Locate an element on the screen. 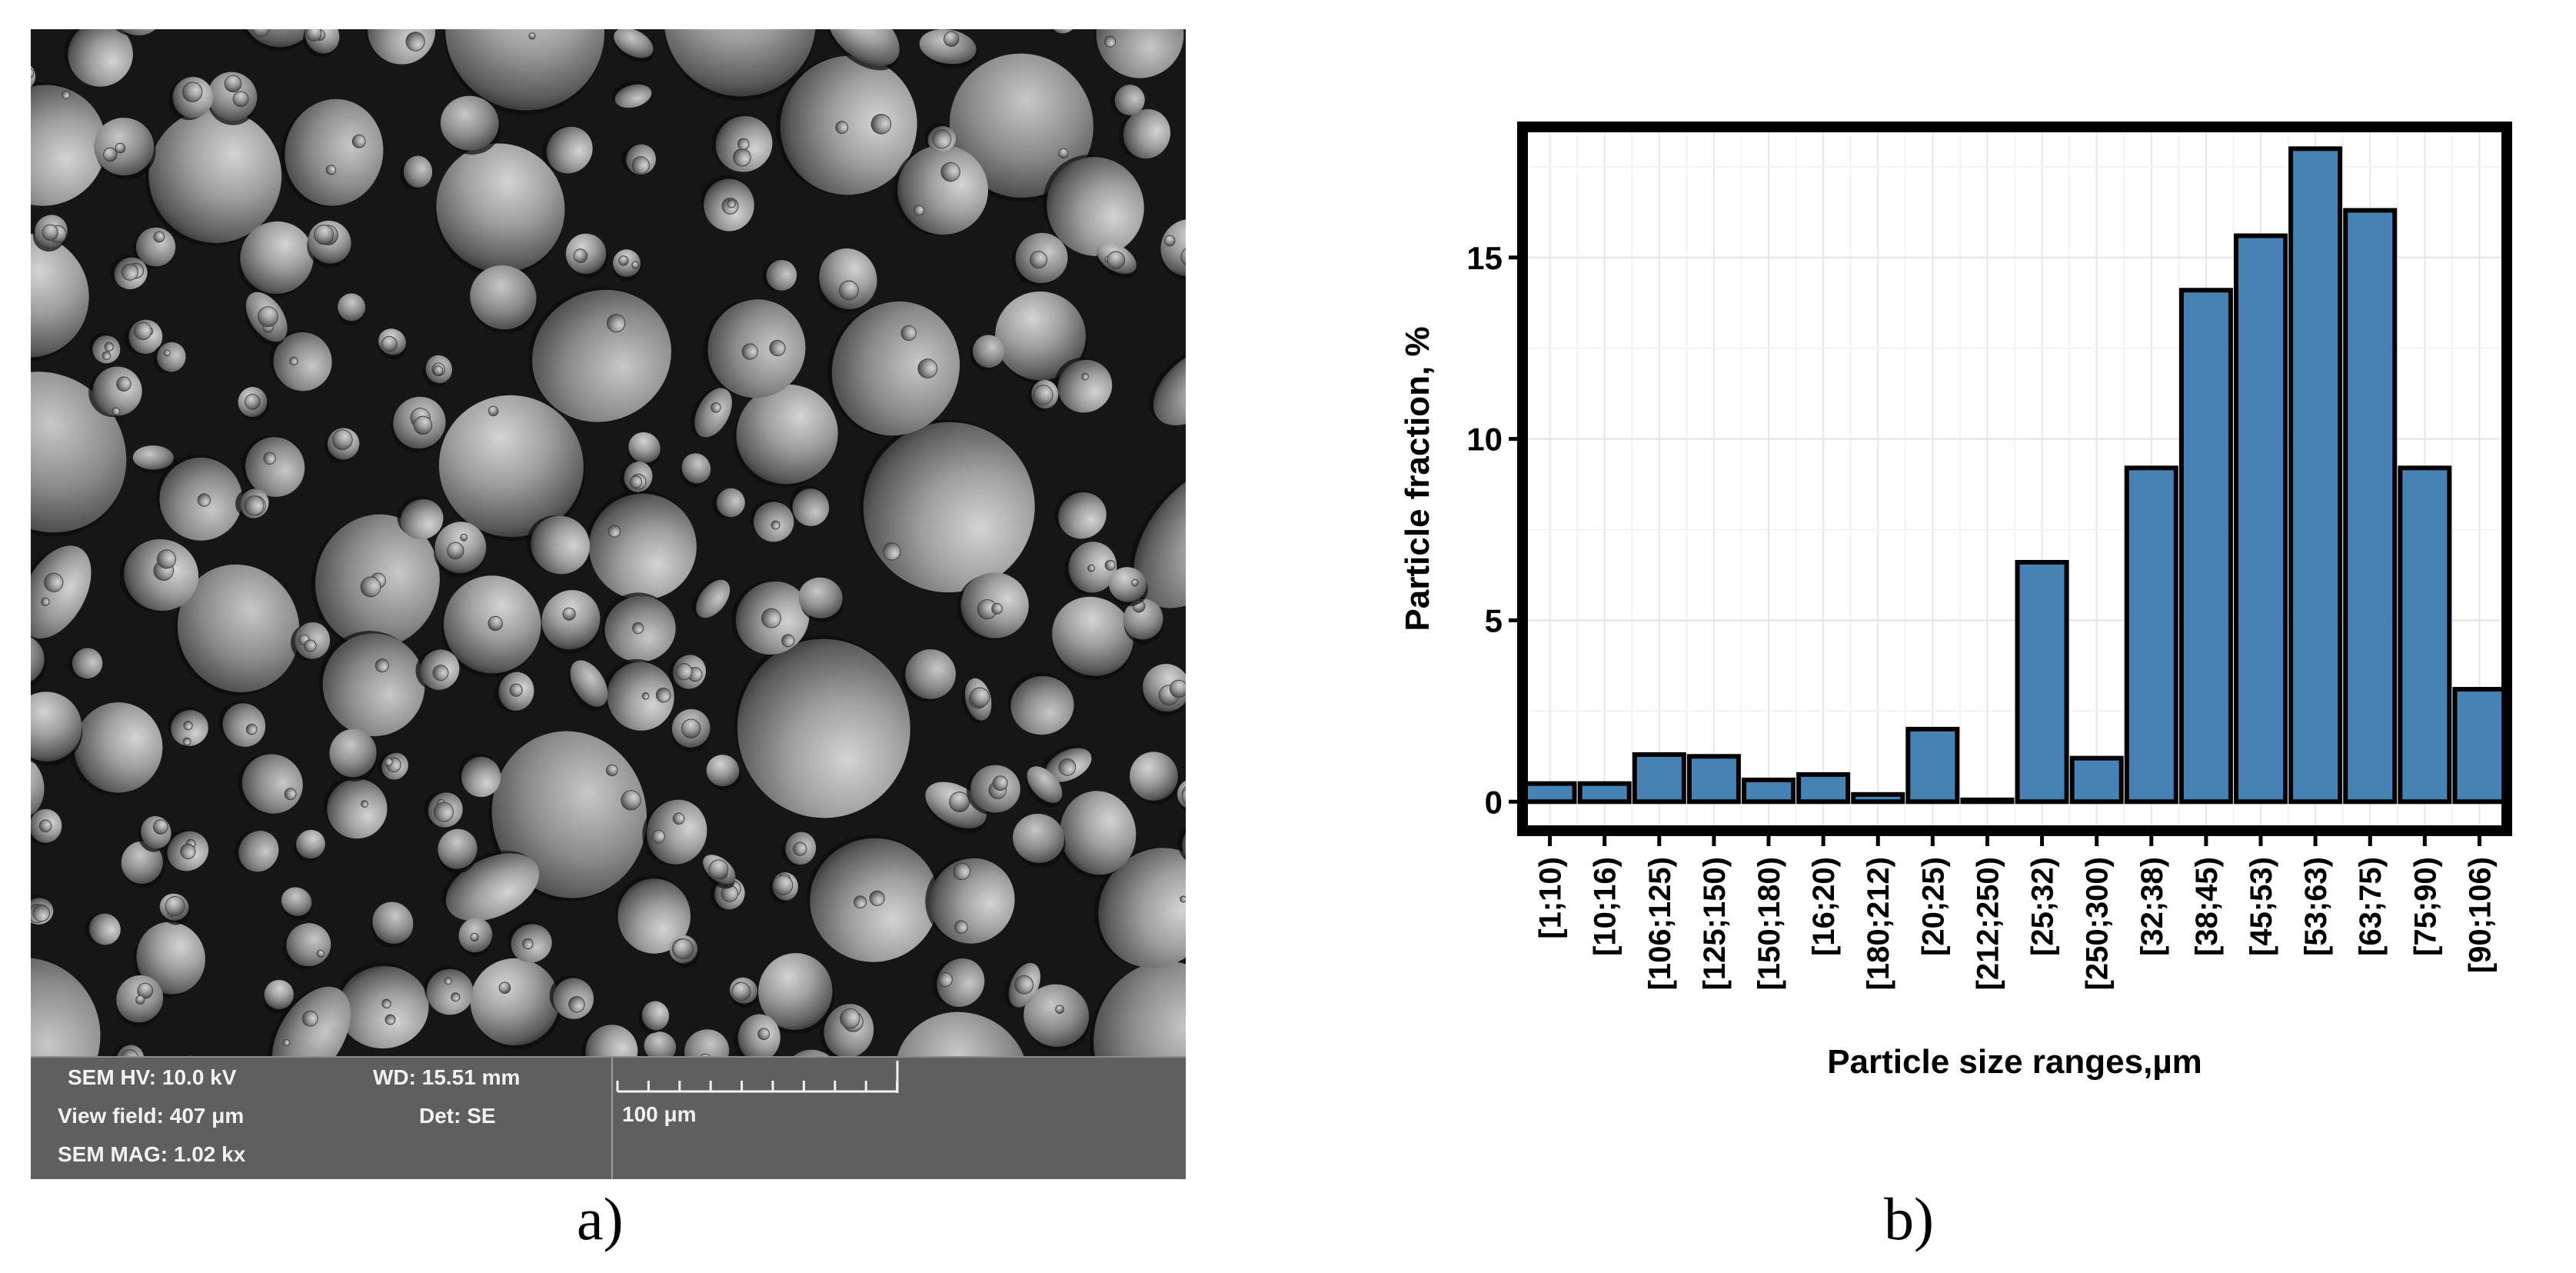  bar-[75;90) is located at coordinates (2425, 635).